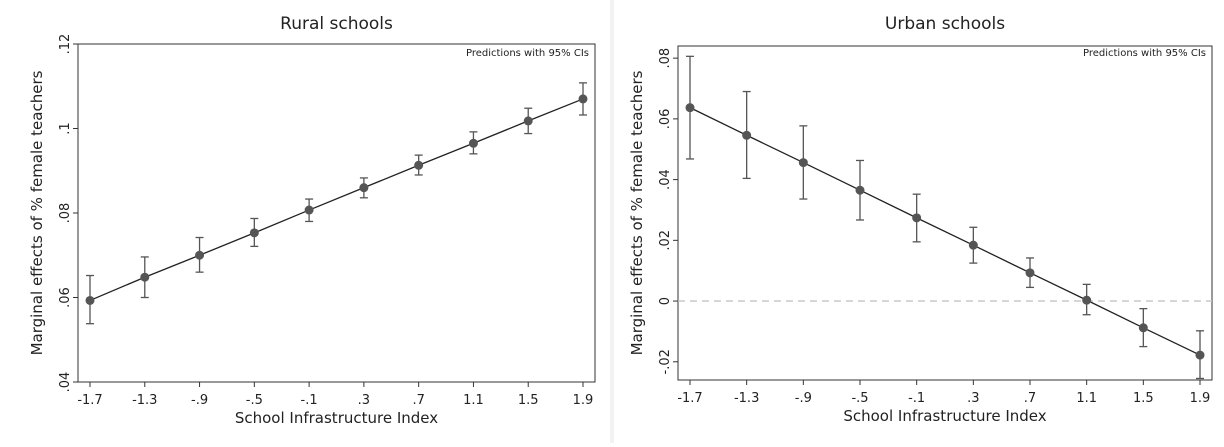  I want to click on y-tick-label: .1, so click(65, 128).